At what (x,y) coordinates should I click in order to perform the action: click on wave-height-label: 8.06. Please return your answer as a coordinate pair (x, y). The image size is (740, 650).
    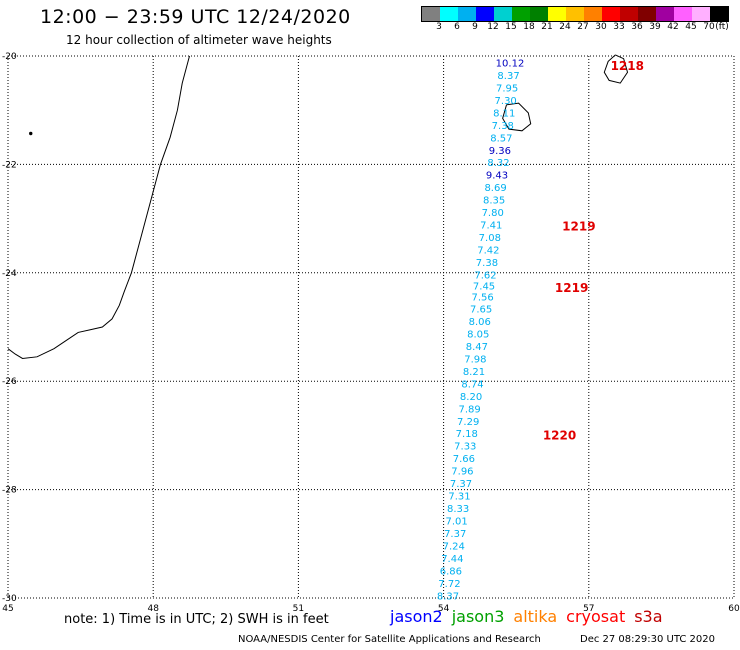
    Looking at the image, I should click on (480, 322).